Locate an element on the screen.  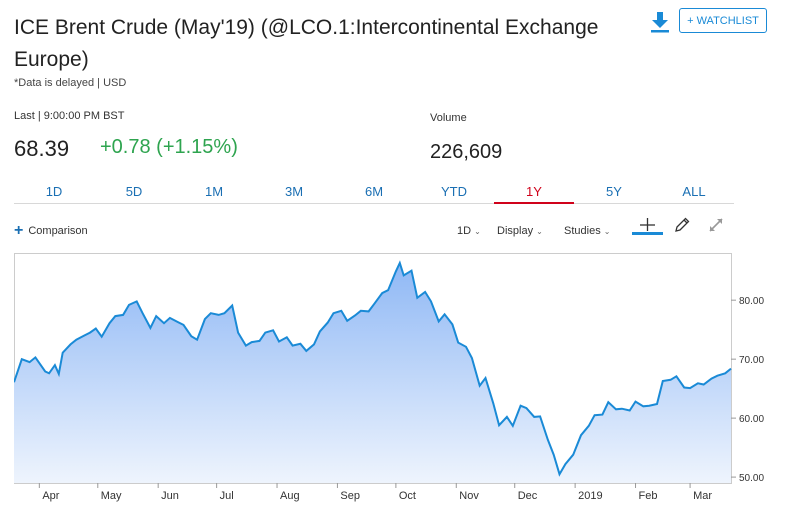
x-tick-label: 2019 is located at coordinates (590, 496).